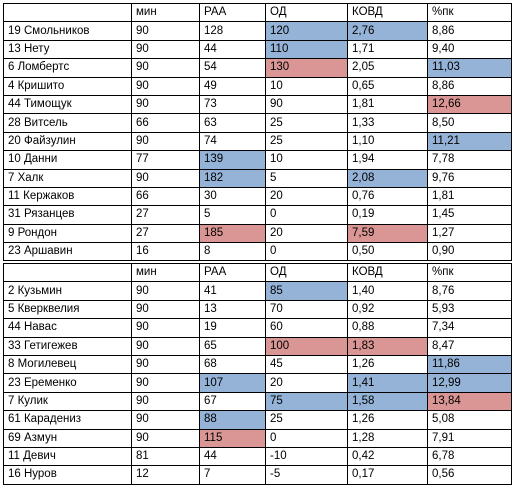 This screenshot has width=514, height=485. What do you see at coordinates (306, 401) in the screenshot?
I see `stat-cell: 75` at bounding box center [306, 401].